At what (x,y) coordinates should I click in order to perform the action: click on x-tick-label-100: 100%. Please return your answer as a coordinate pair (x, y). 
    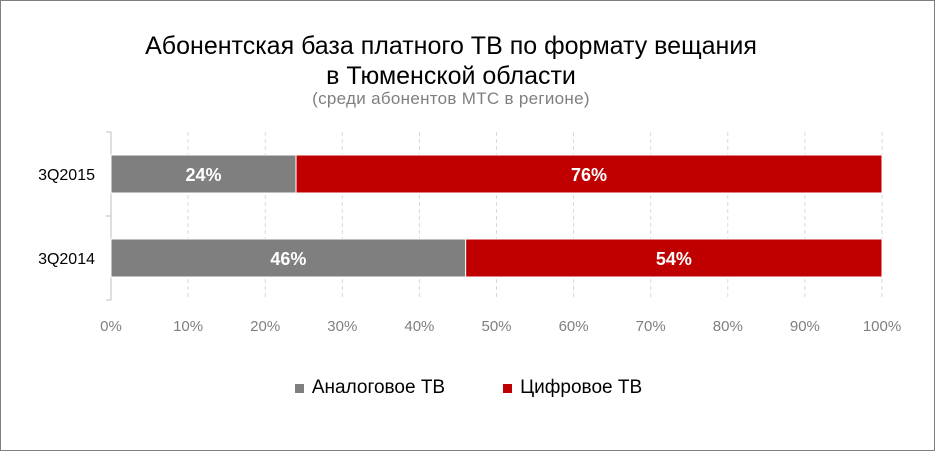
    Looking at the image, I should click on (882, 326).